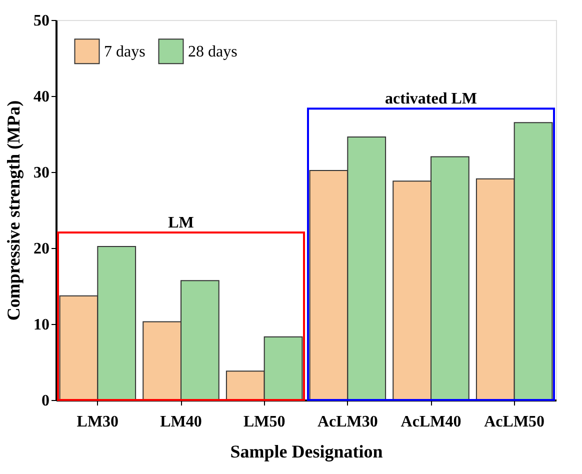 This screenshot has height=474, width=582. I want to click on y-tick-label: 50, so click(42, 21).